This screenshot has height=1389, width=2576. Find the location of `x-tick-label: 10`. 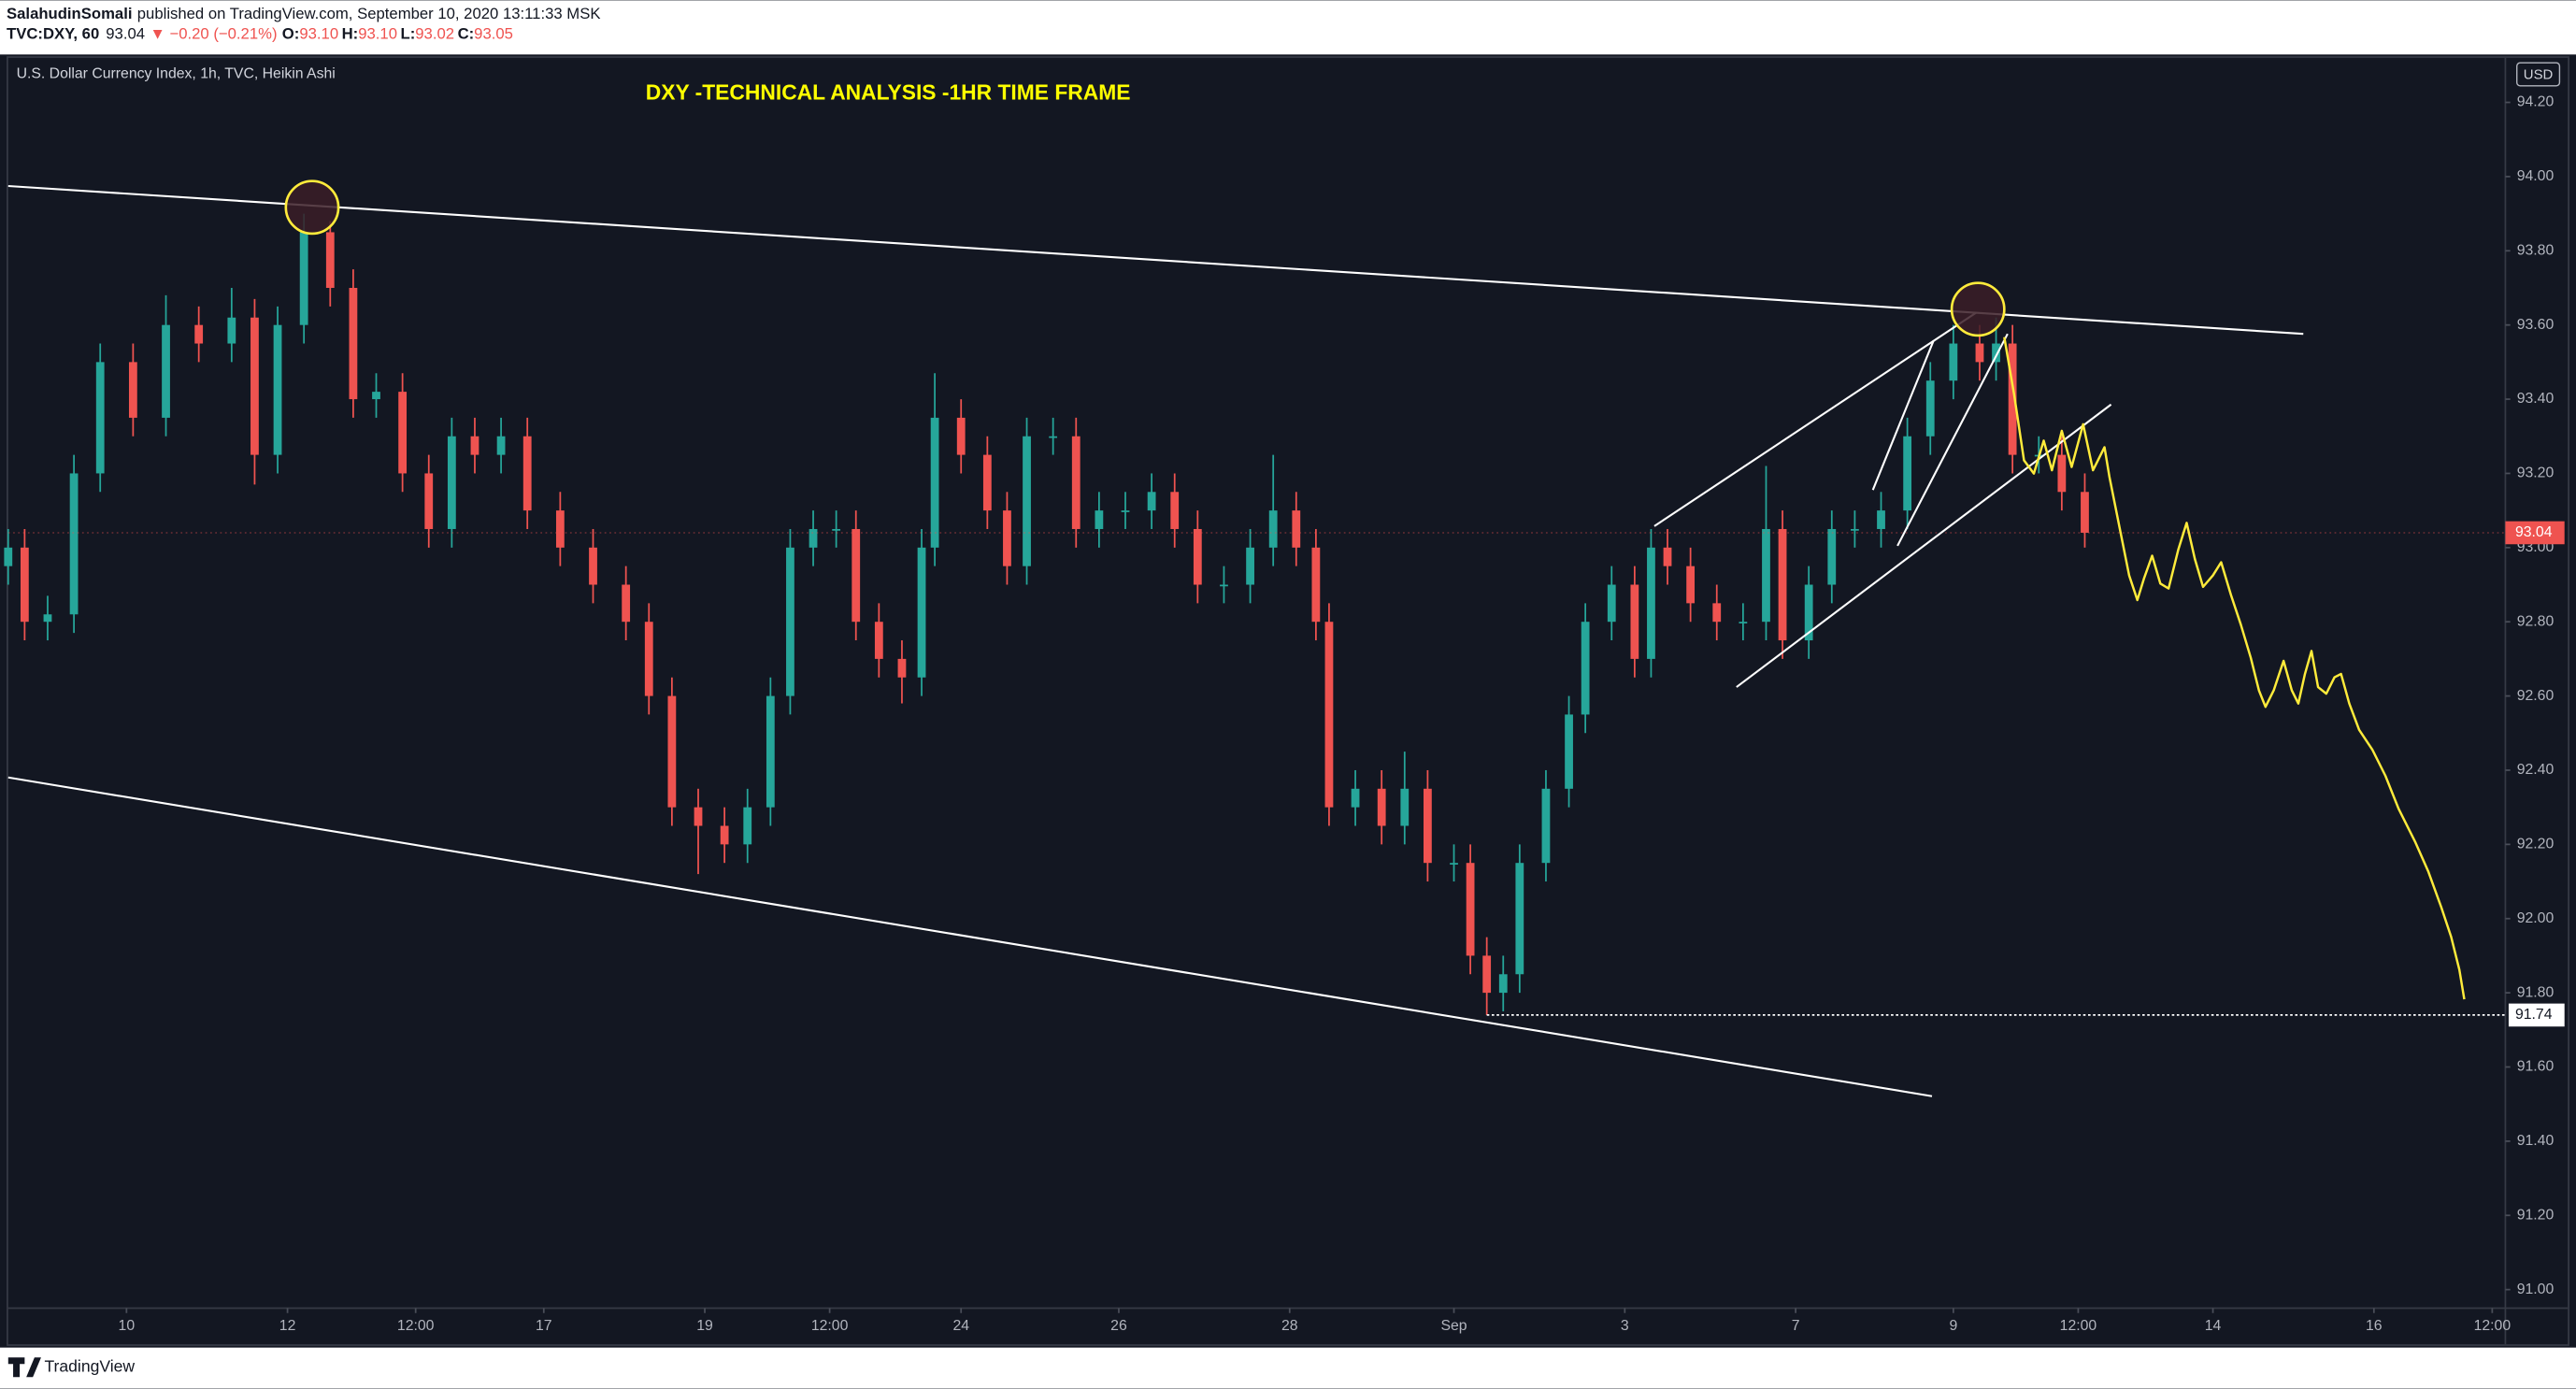

x-tick-label: 10 is located at coordinates (127, 1326).